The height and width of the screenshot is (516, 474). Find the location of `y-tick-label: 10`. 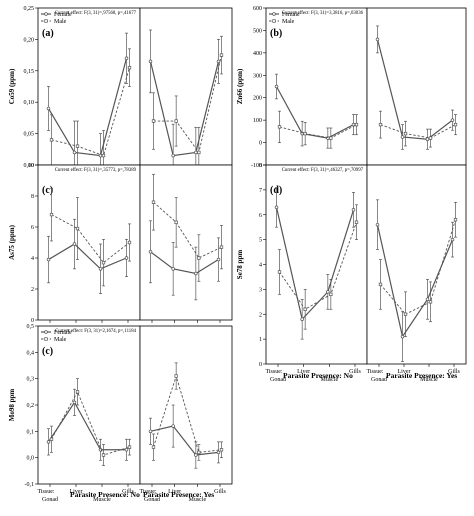

y-tick-label: 10 is located at coordinates (31, 166).